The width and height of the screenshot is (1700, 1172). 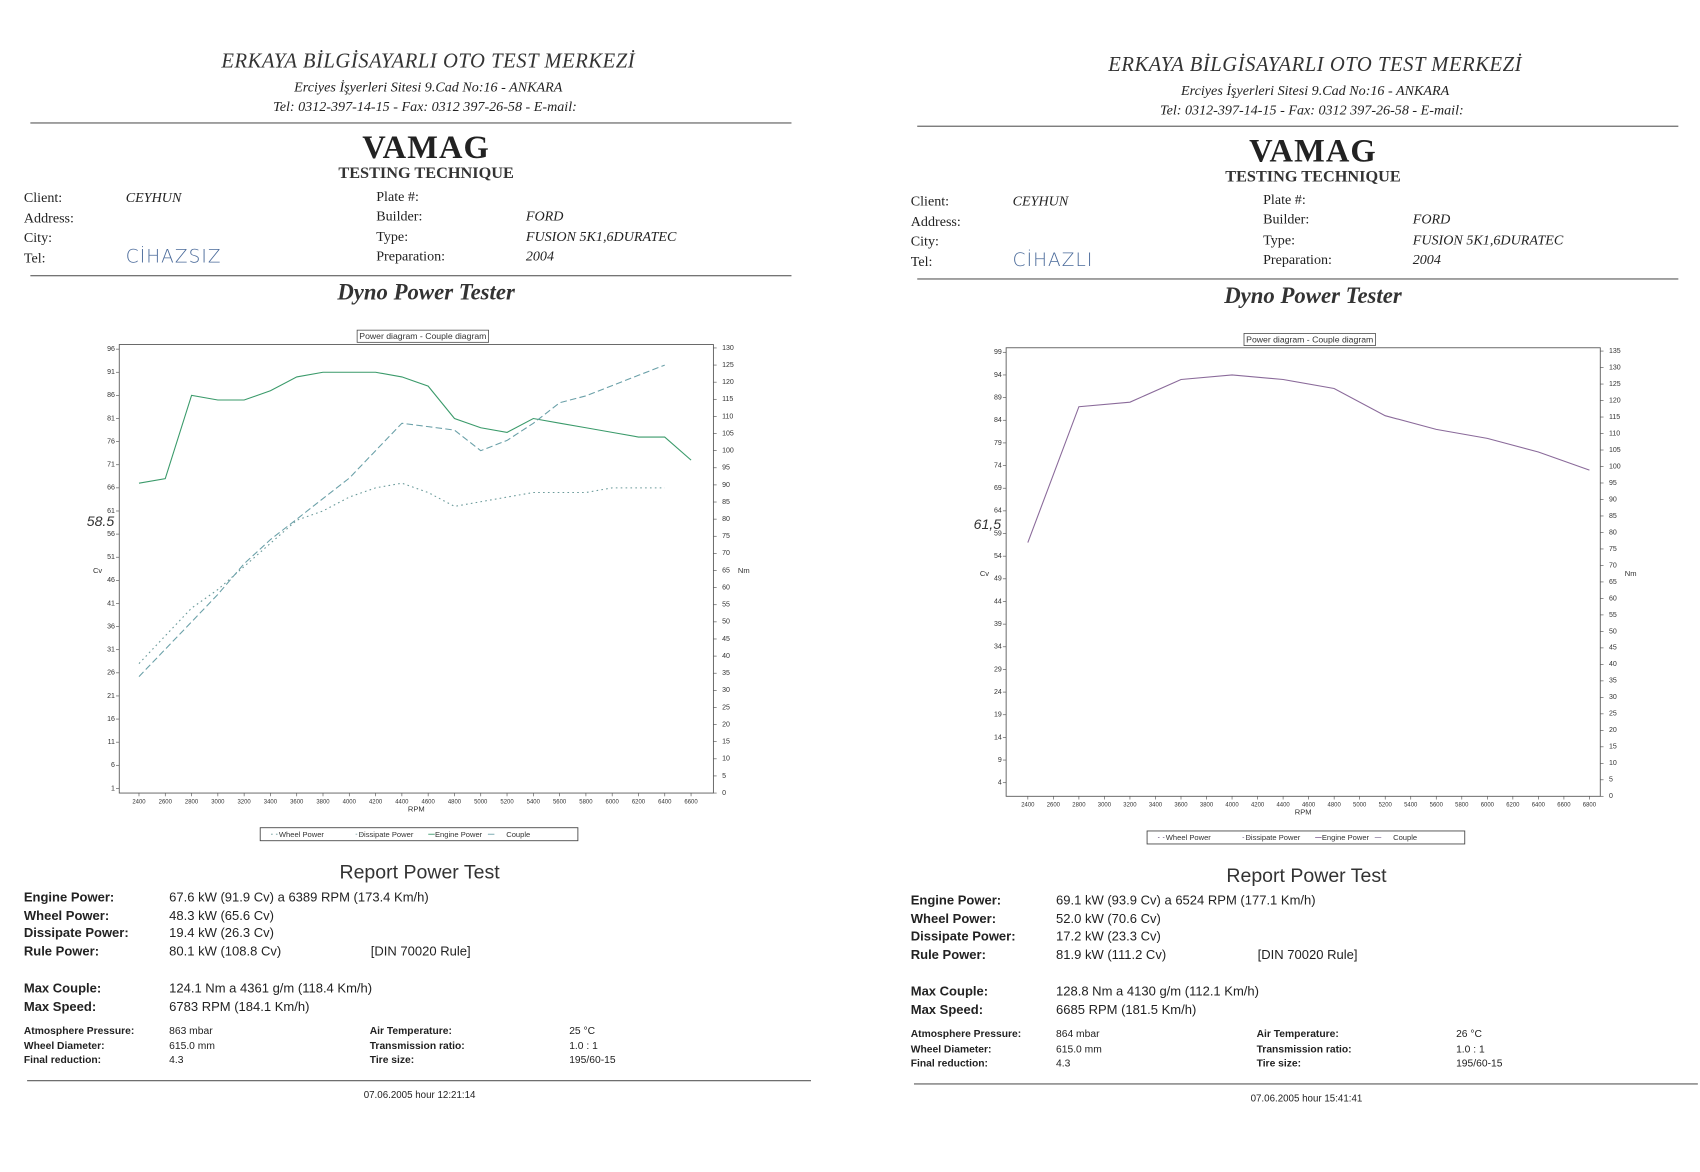 What do you see at coordinates (1283, 806) in the screenshot?
I see `x-tick-label: 4400` at bounding box center [1283, 806].